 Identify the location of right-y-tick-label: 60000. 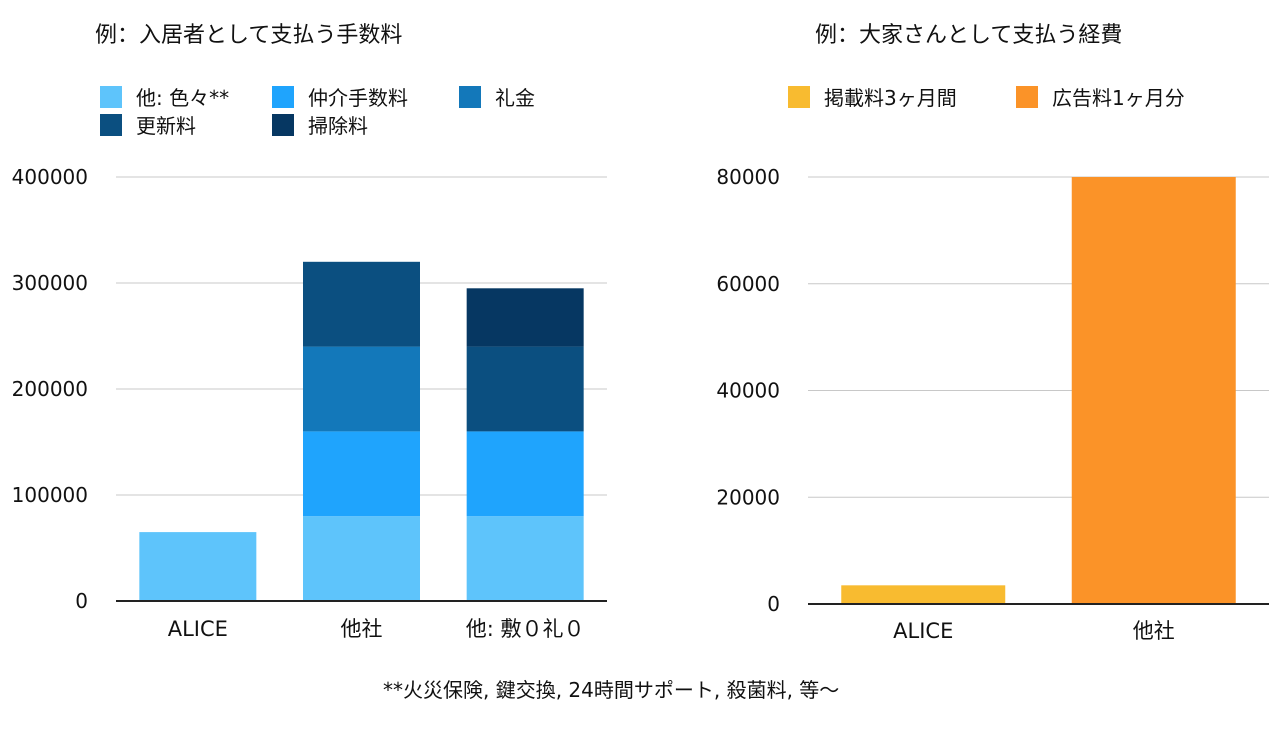
(748, 284).